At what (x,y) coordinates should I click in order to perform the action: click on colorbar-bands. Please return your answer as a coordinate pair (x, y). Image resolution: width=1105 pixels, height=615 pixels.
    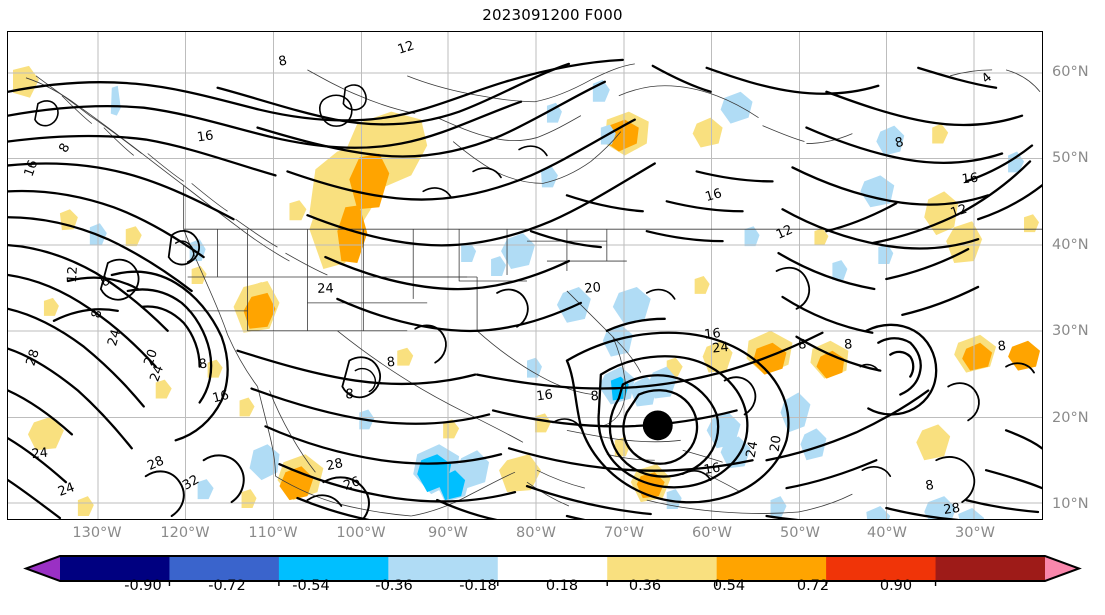
    Looking at the image, I should click on (552, 568).